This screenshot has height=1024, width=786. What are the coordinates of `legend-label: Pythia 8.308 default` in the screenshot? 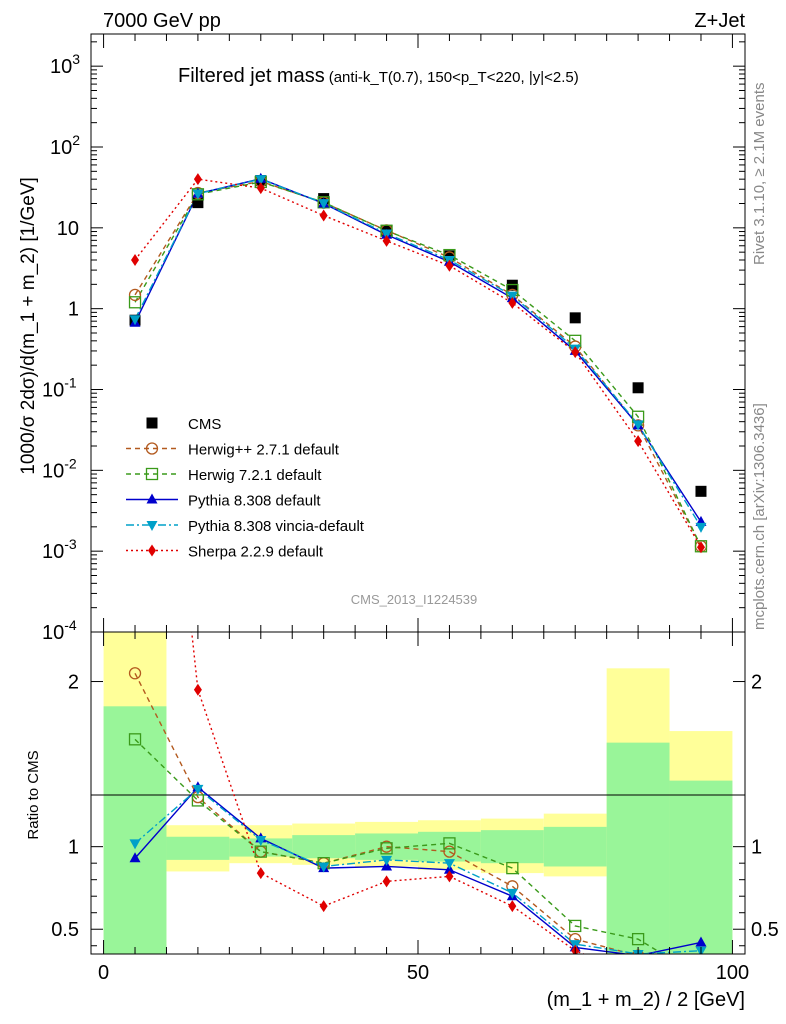 It's located at (254, 501).